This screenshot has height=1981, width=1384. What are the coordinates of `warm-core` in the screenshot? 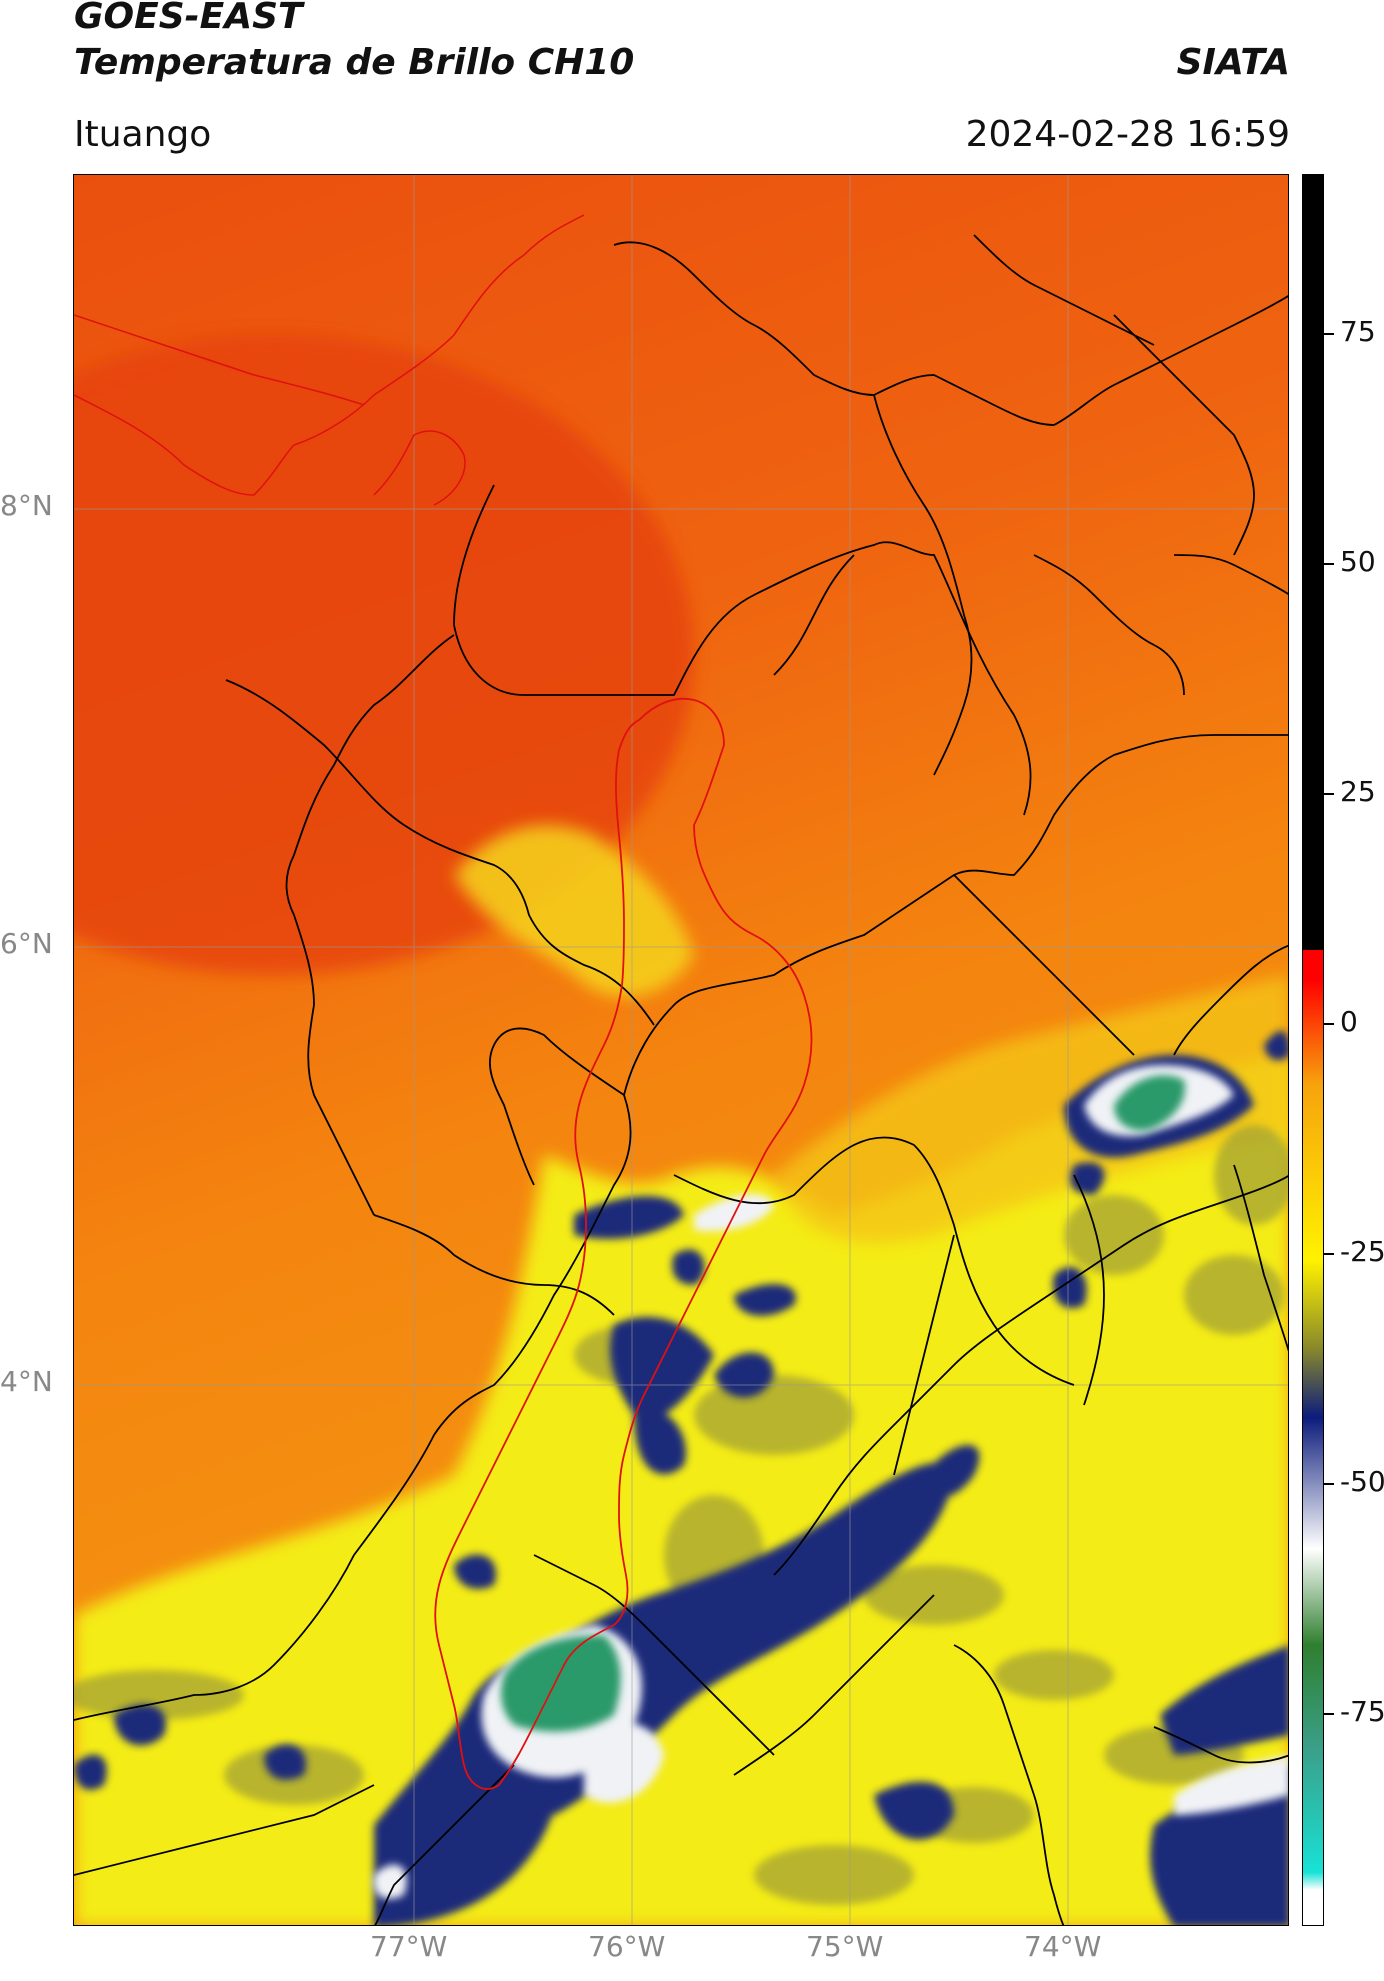 It's located at (384, 655).